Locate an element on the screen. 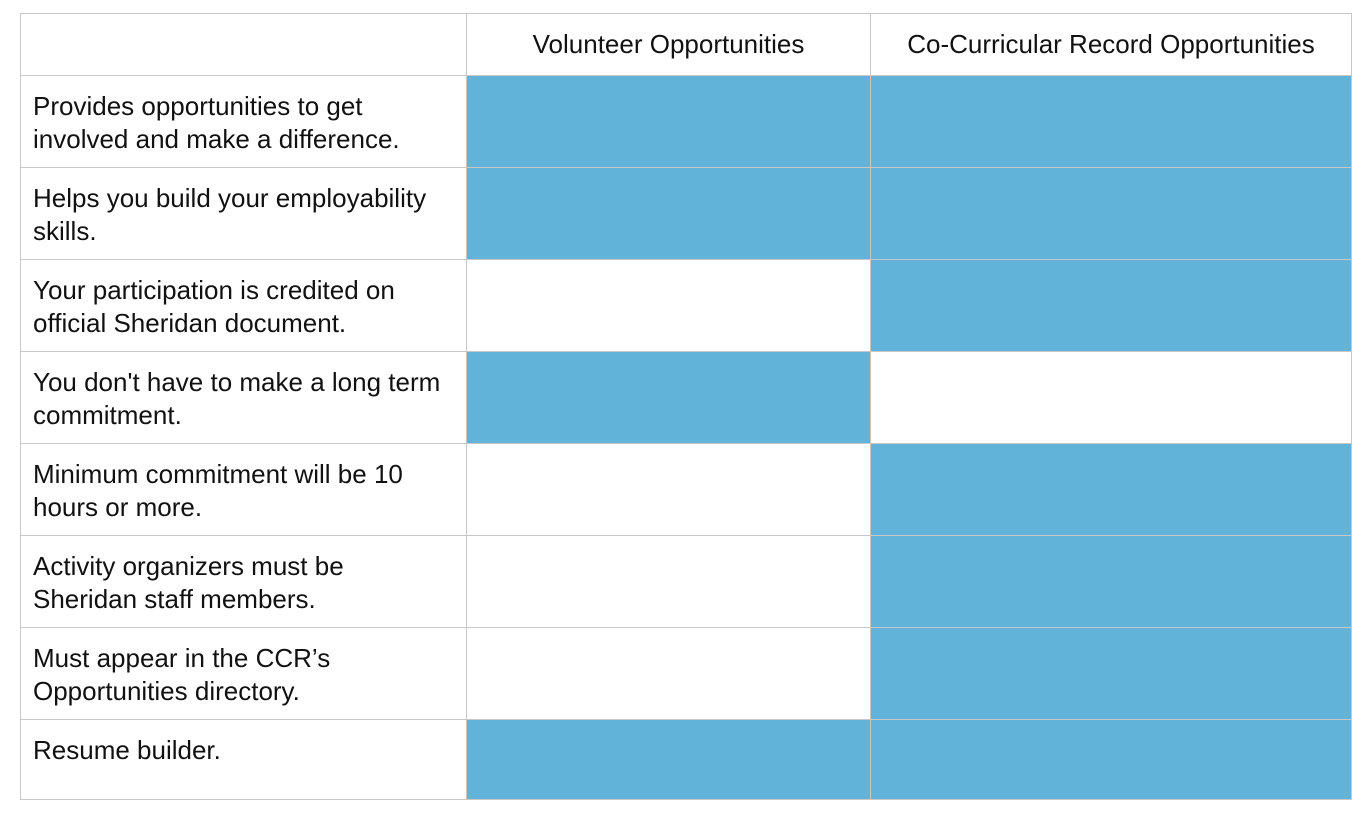  row-label: Resume builder. is located at coordinates (243, 759).